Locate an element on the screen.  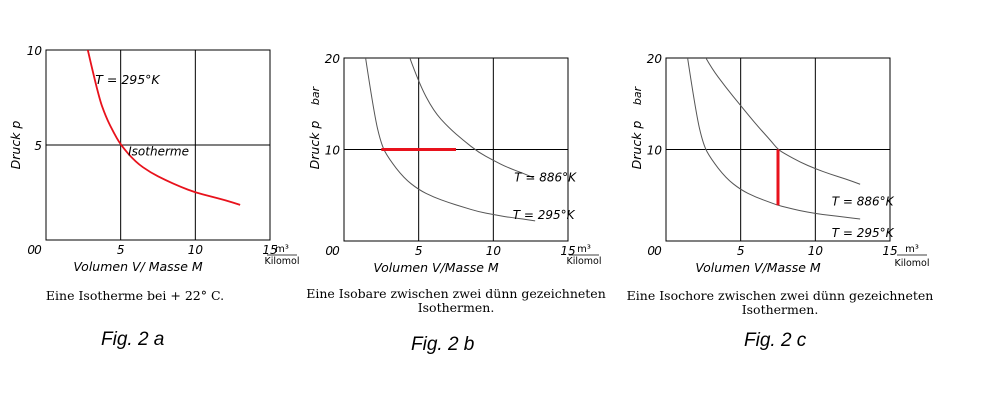
caption-fig-2b-line2: Isothermen. is located at coordinates (456, 307).